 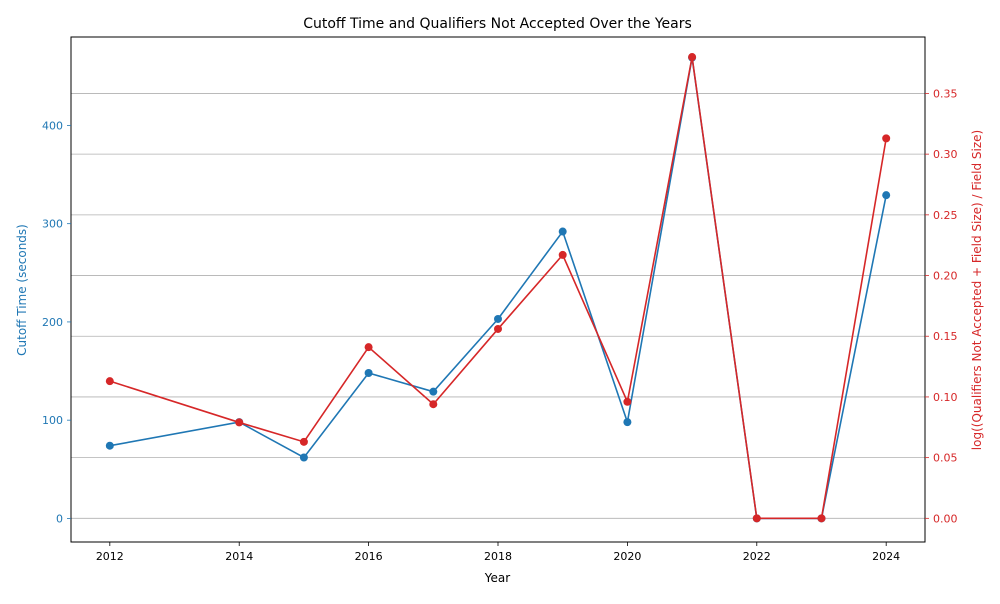 I want to click on x-tick-label: 2012, so click(x=110, y=556).